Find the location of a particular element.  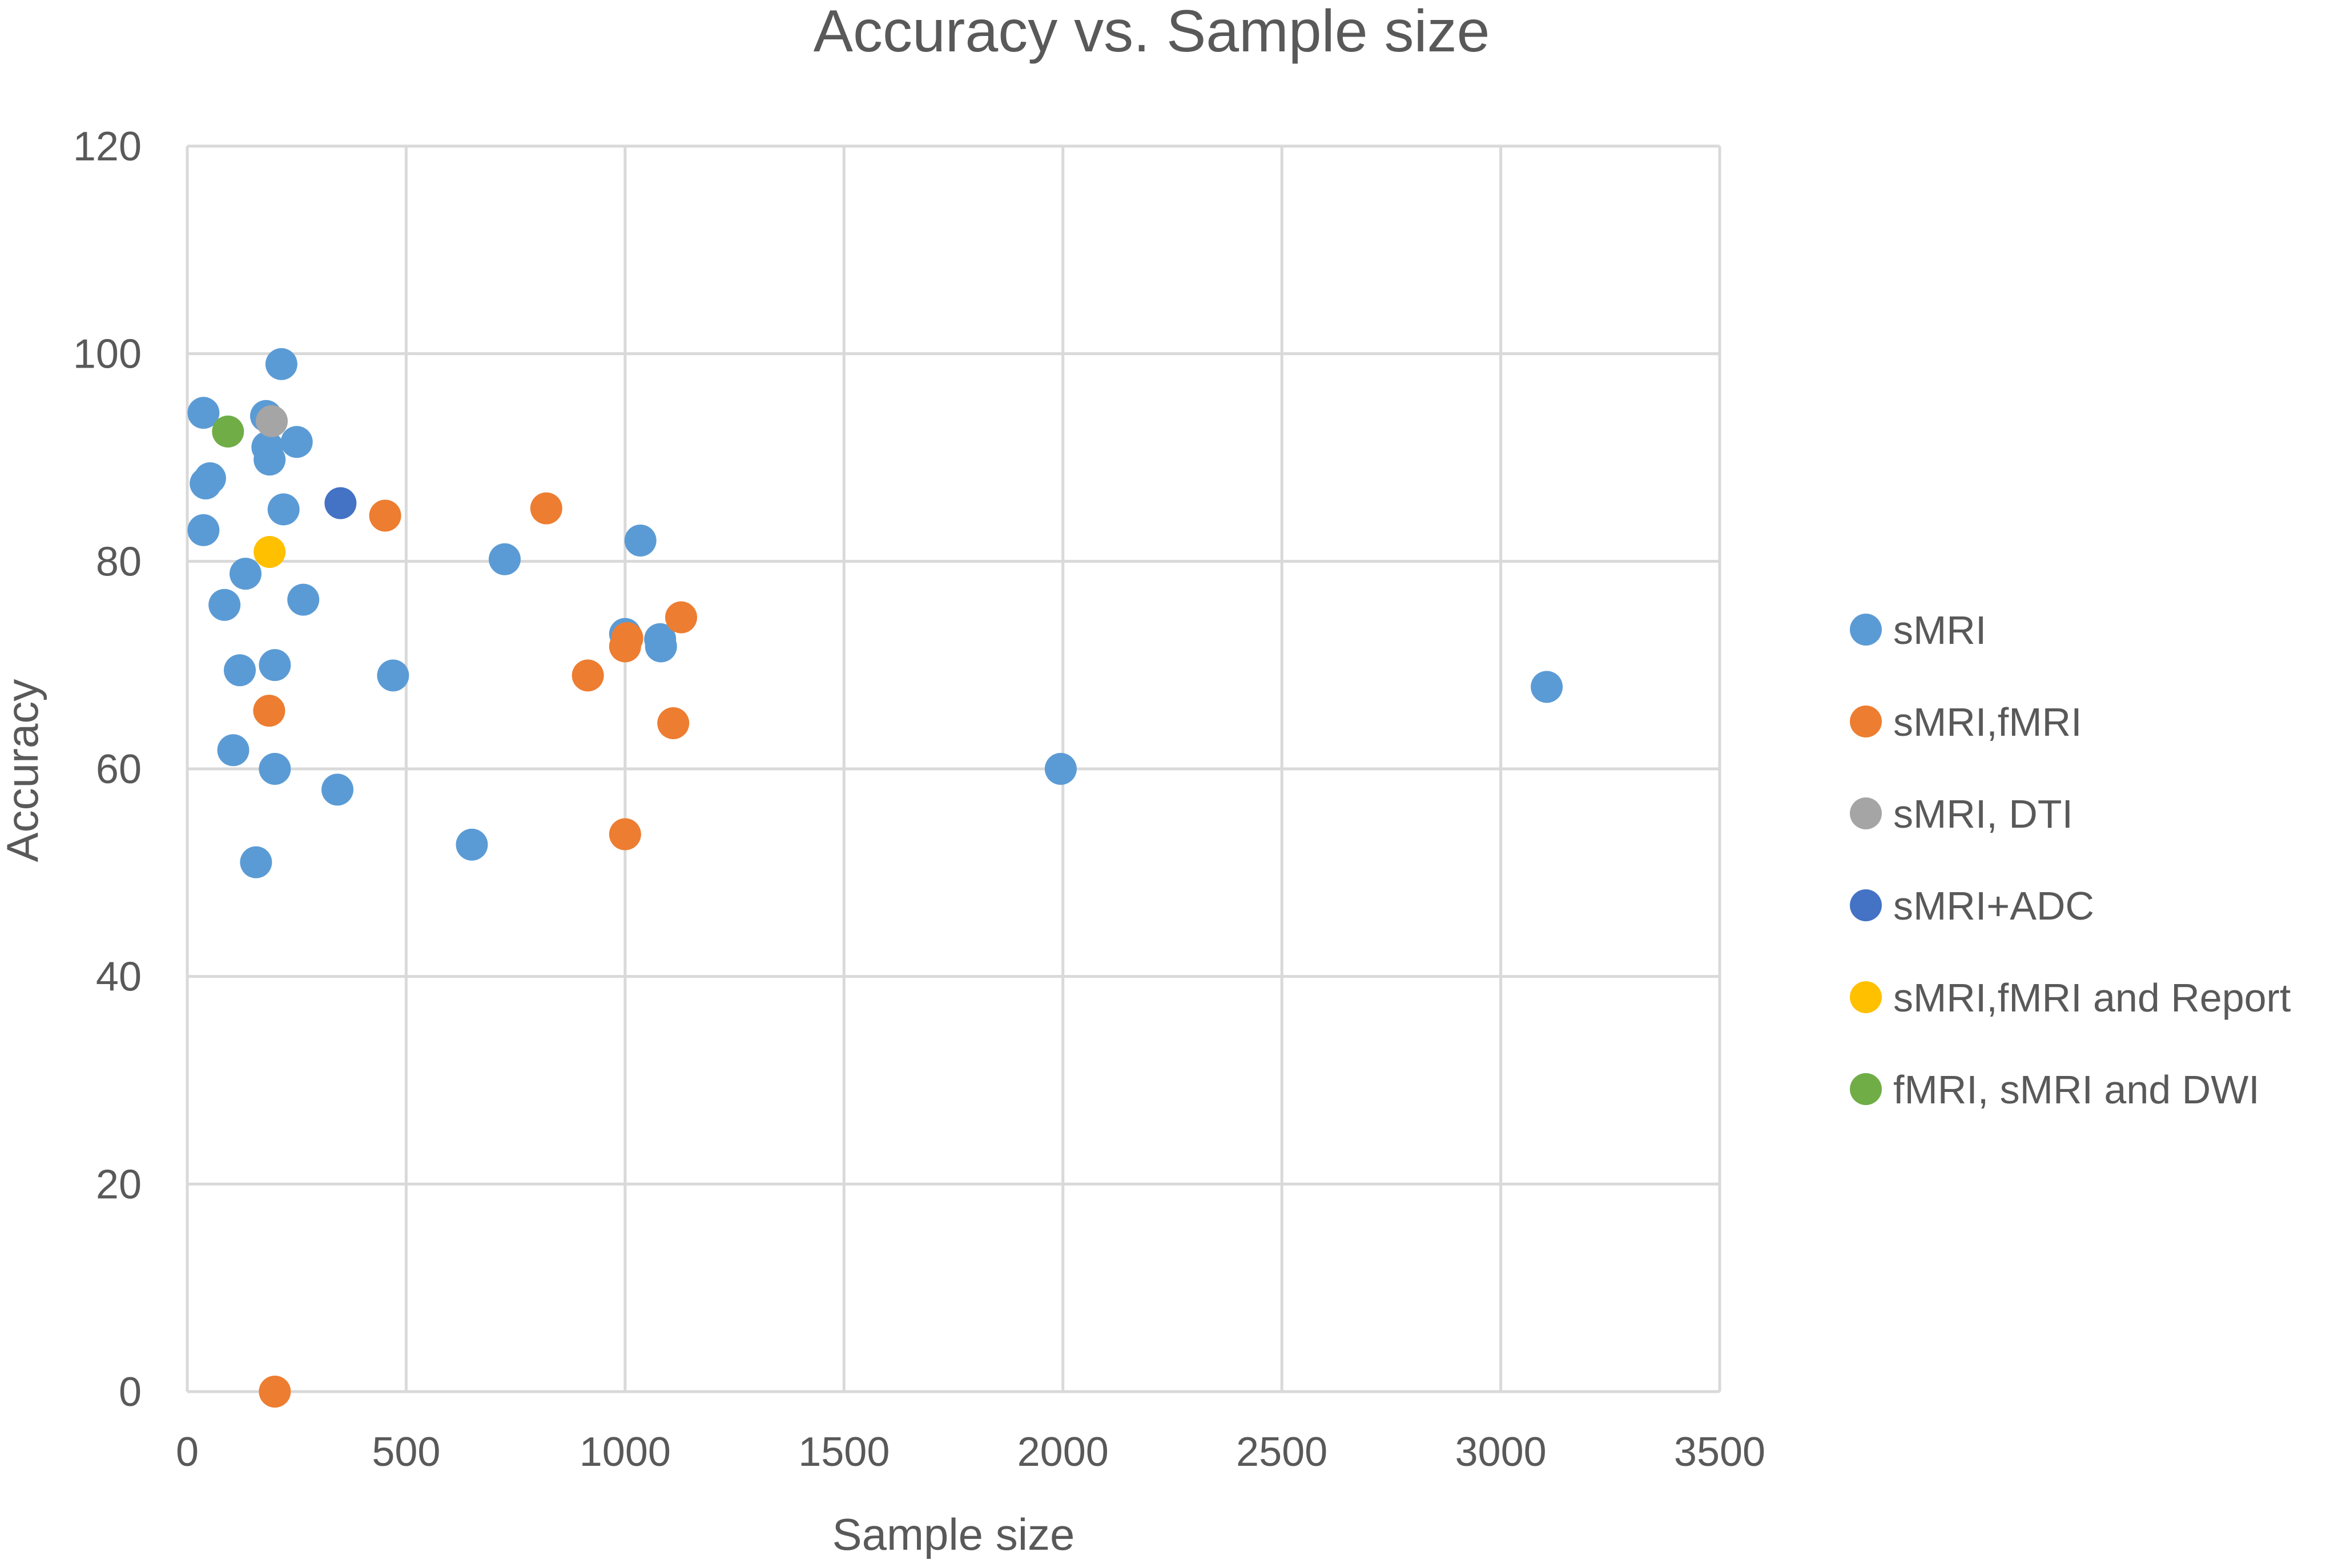

legend-item: sMRI,fMRI is located at coordinates (1966, 722).